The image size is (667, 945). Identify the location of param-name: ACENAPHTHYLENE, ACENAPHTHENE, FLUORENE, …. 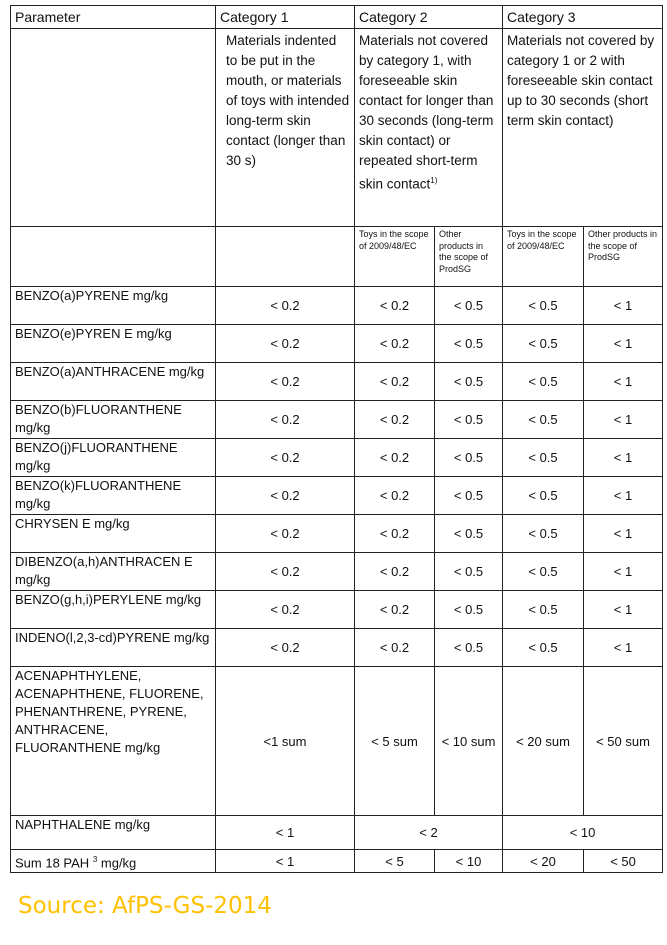
(113, 741).